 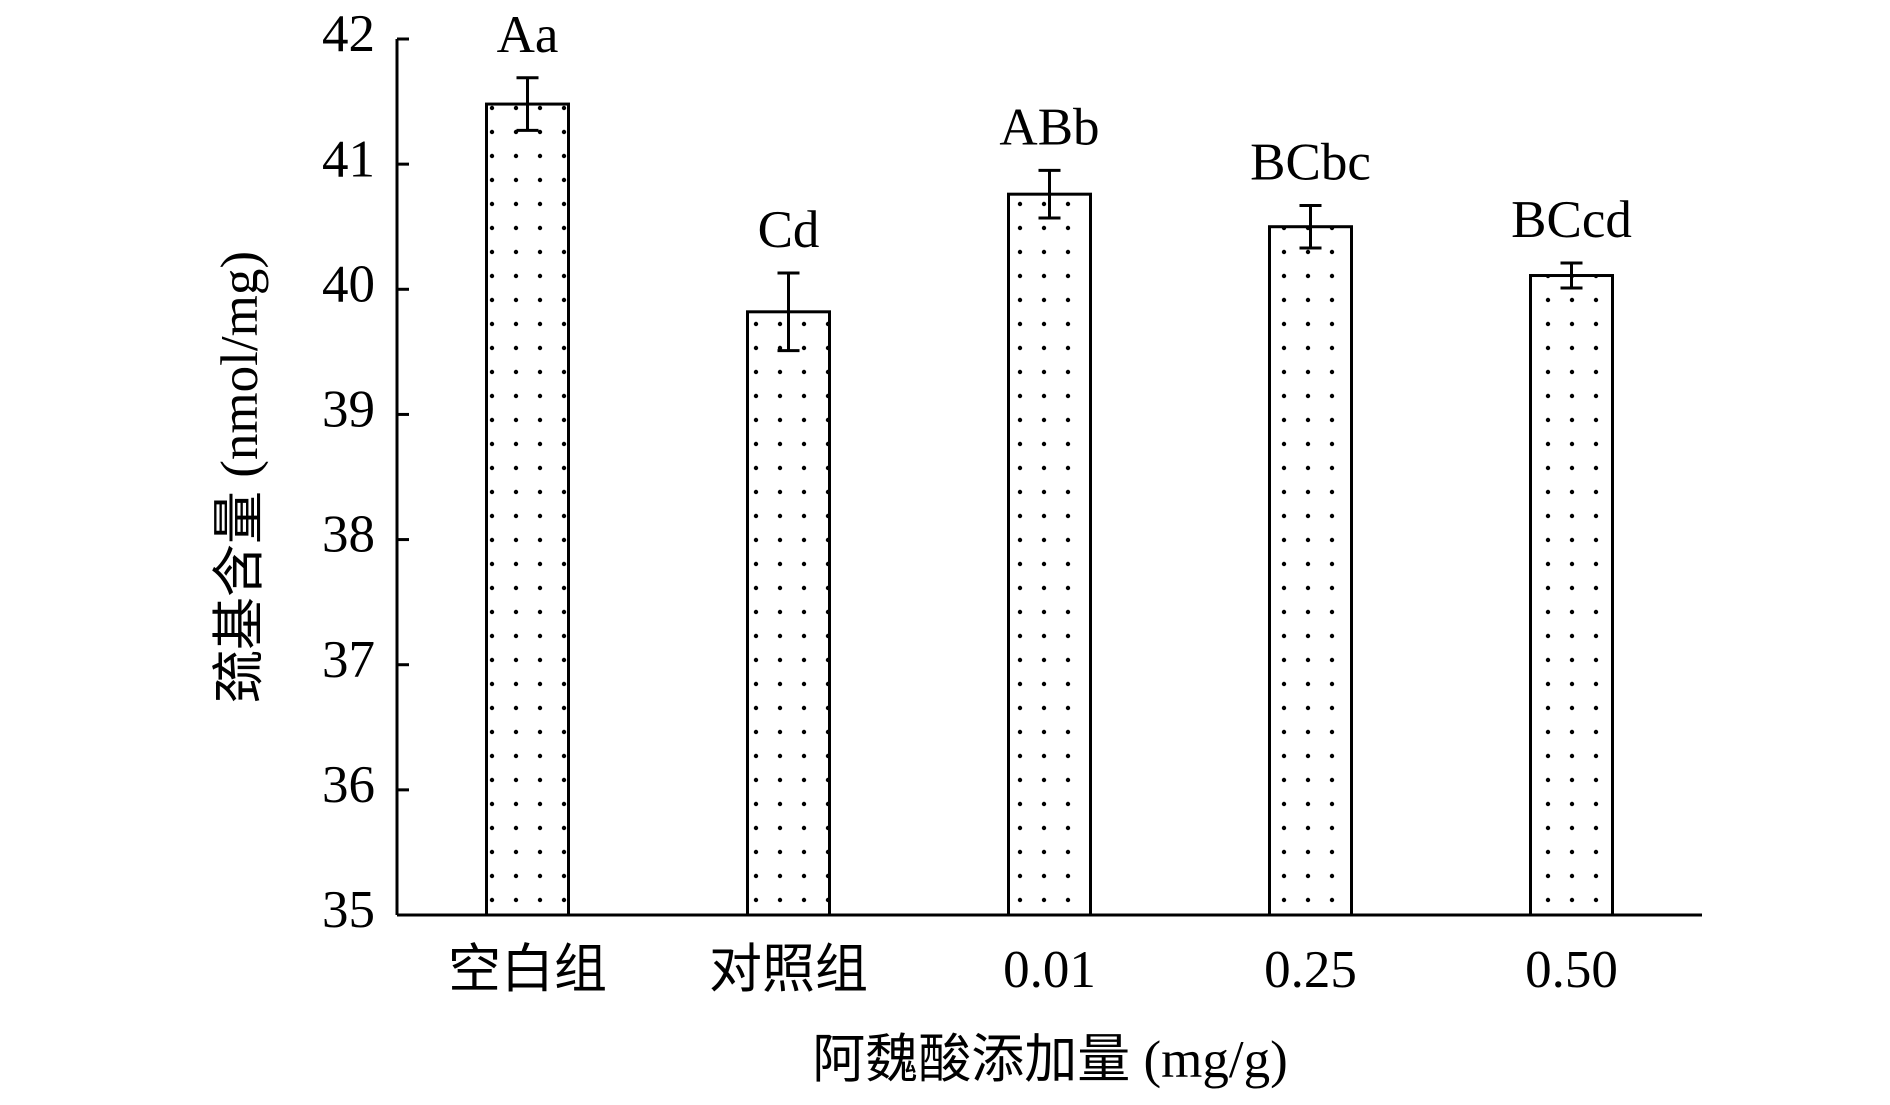 I want to click on y-tick-label: 40, so click(x=348, y=284).